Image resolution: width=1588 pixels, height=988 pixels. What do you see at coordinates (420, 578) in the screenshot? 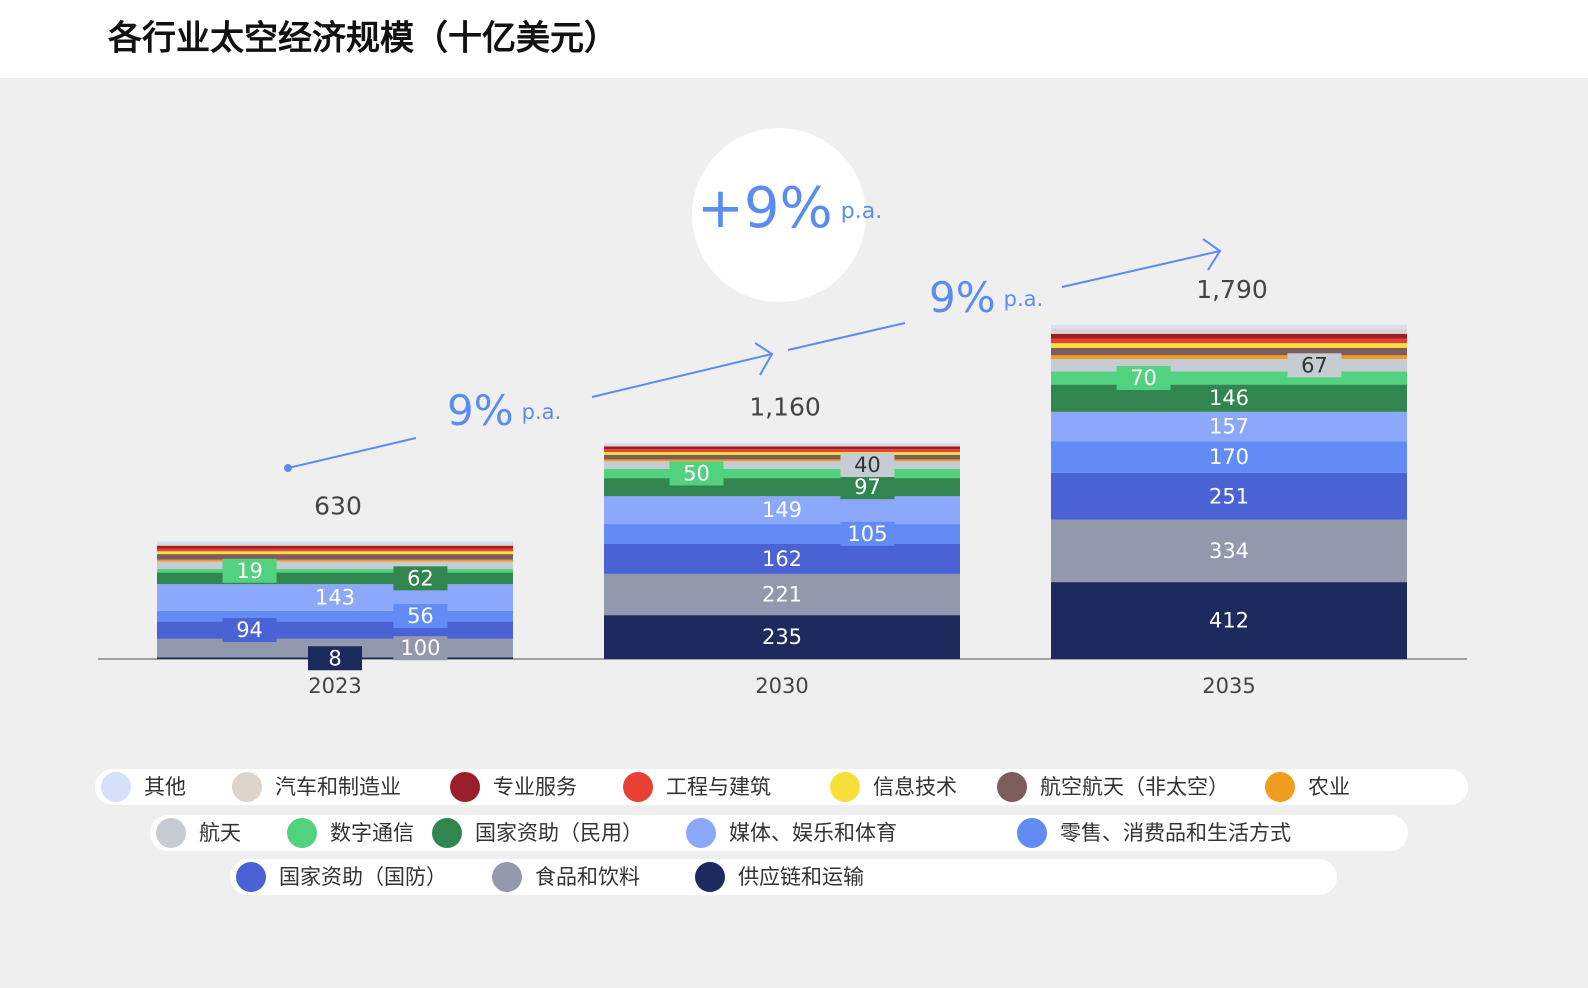
I see `data-label: 62` at bounding box center [420, 578].